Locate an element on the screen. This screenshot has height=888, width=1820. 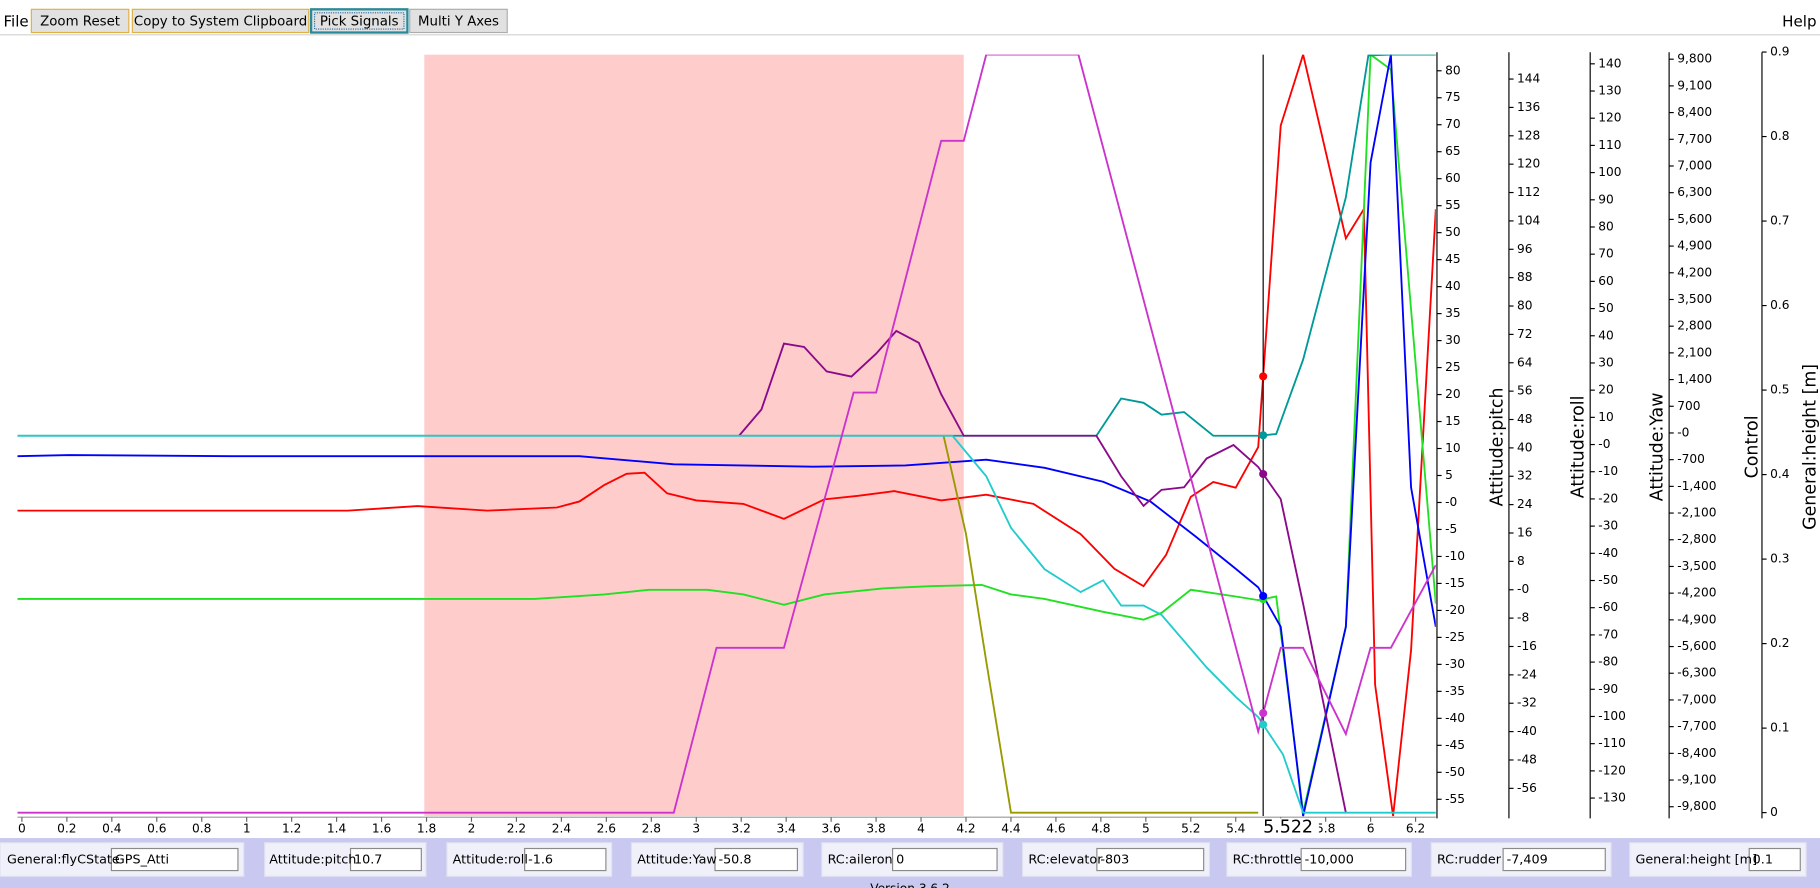
y-tick-label: -100 is located at coordinates (1612, 716).